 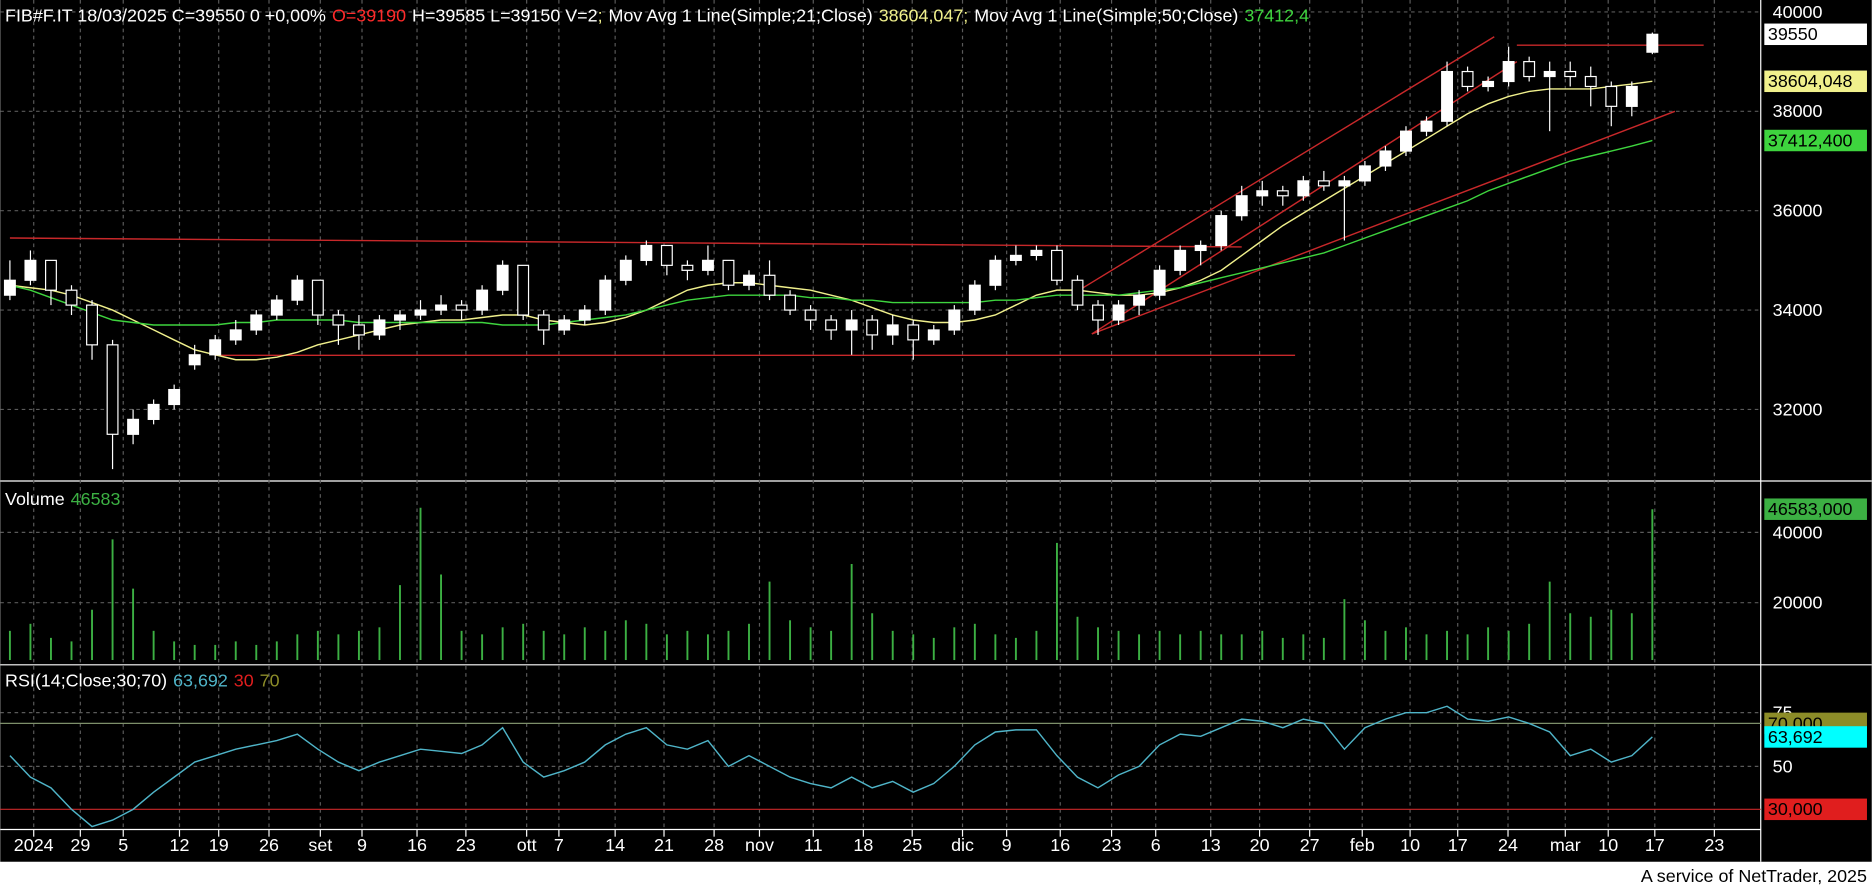 I want to click on x-tick-label: 20, so click(x=1260, y=845).